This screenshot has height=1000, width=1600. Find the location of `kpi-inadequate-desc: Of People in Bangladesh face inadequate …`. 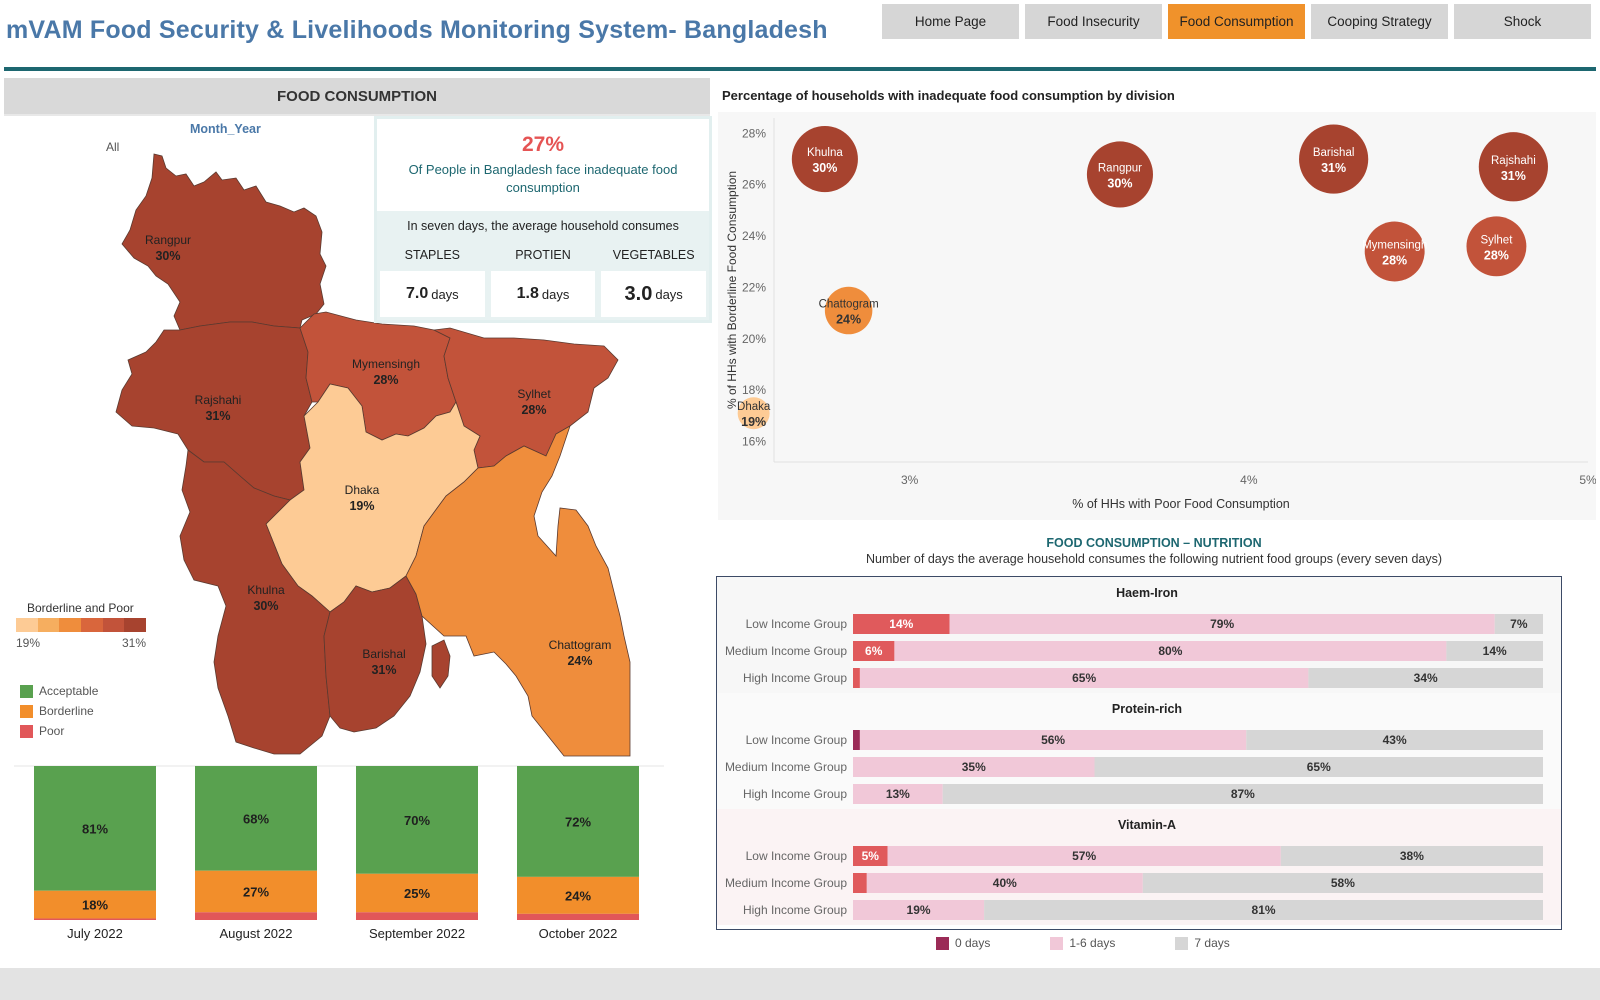

kpi-inadequate-desc: Of People in Bangladesh face inadequate … is located at coordinates (543, 178).